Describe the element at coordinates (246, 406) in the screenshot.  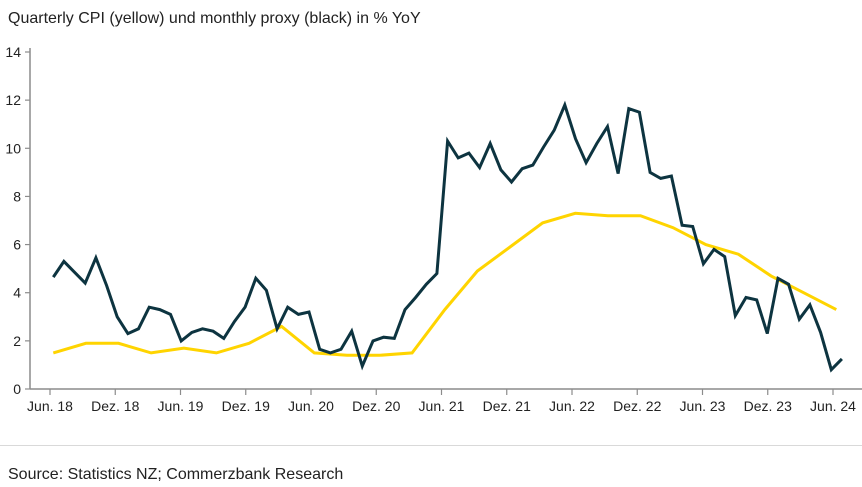
I see `x-tick-label: Dez. 19` at that location.